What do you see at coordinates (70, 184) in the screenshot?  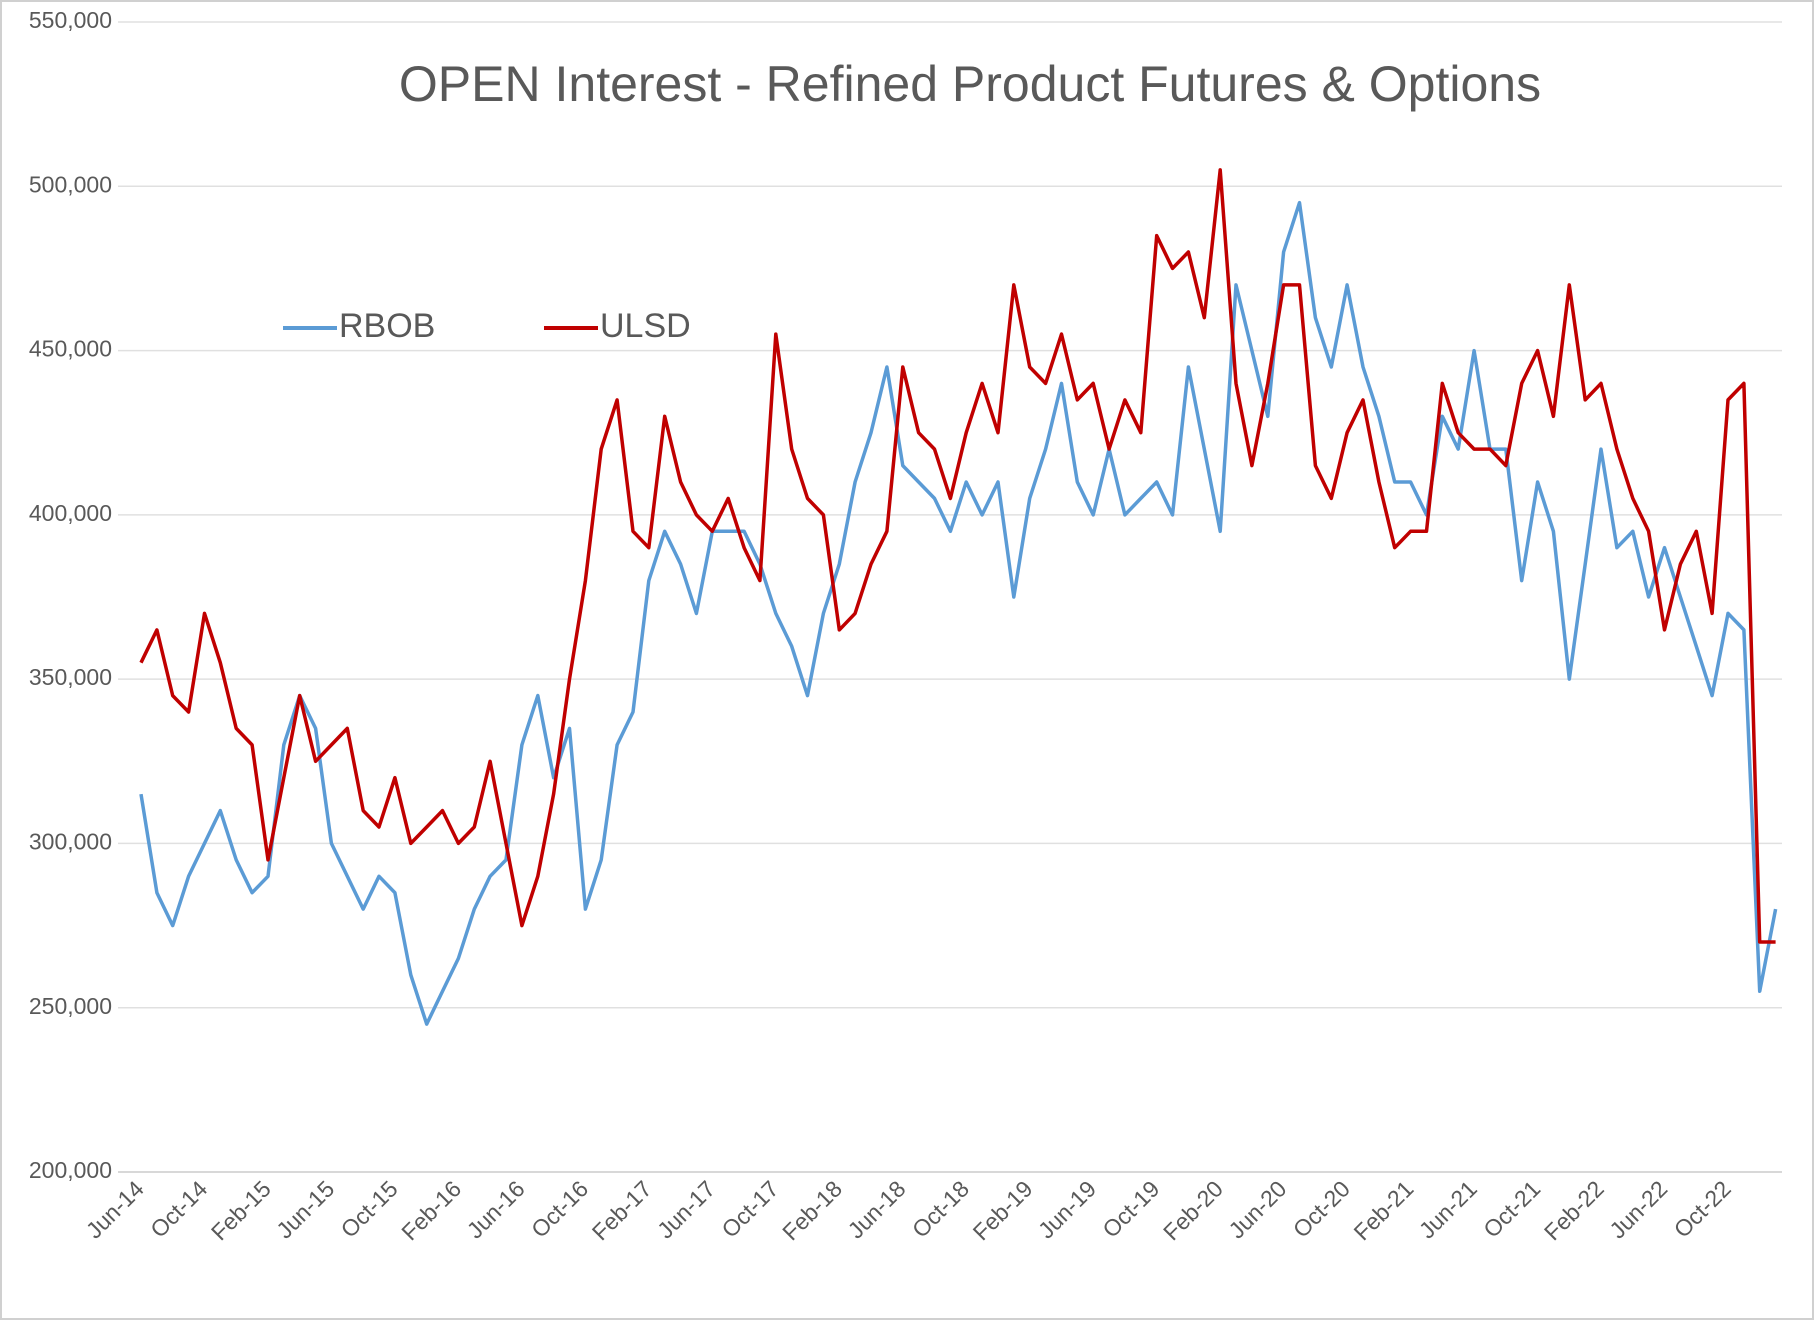 I see `y-tick-label: 500,000` at bounding box center [70, 184].